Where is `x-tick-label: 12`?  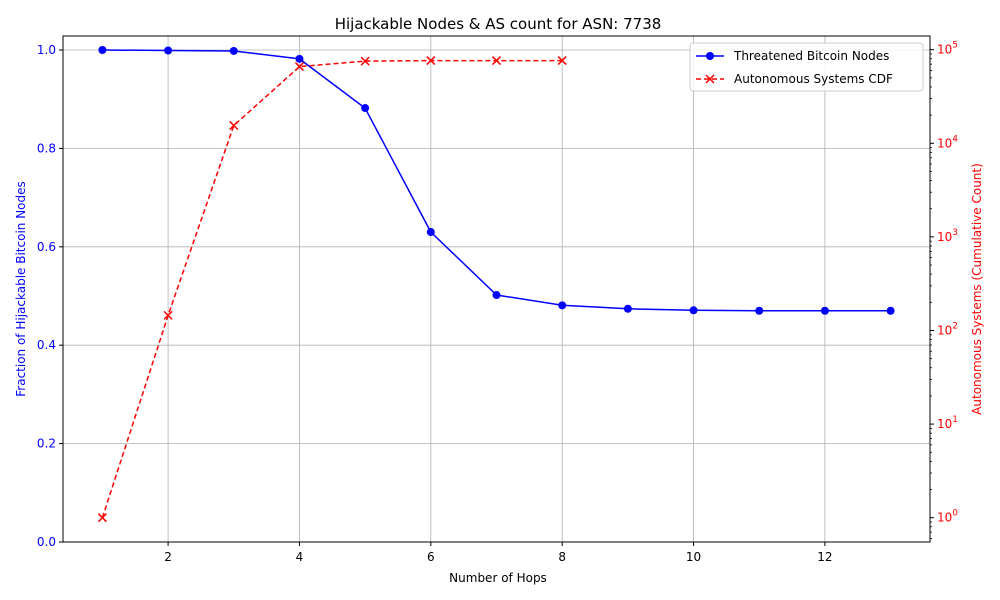 x-tick-label: 12 is located at coordinates (824, 557).